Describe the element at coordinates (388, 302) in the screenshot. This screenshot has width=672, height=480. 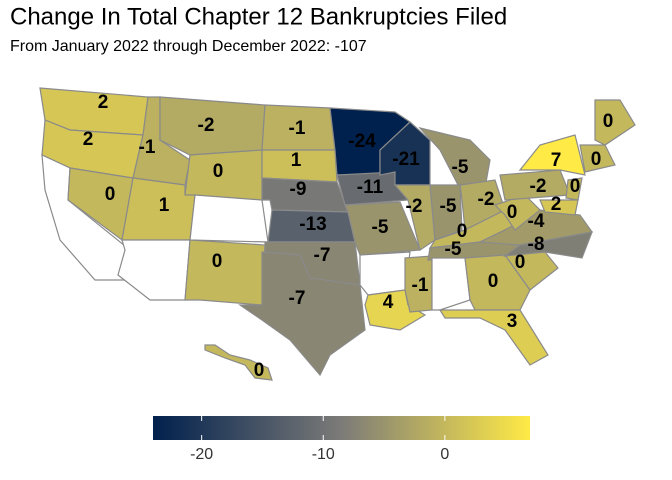
I see `region-label: 4` at that location.